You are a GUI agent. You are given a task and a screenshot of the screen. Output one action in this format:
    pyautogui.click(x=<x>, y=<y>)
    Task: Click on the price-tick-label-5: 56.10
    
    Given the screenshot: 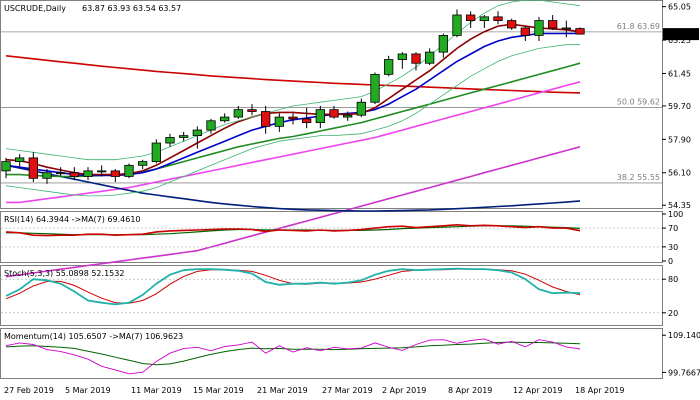 What is the action you would take?
    pyautogui.click(x=679, y=173)
    